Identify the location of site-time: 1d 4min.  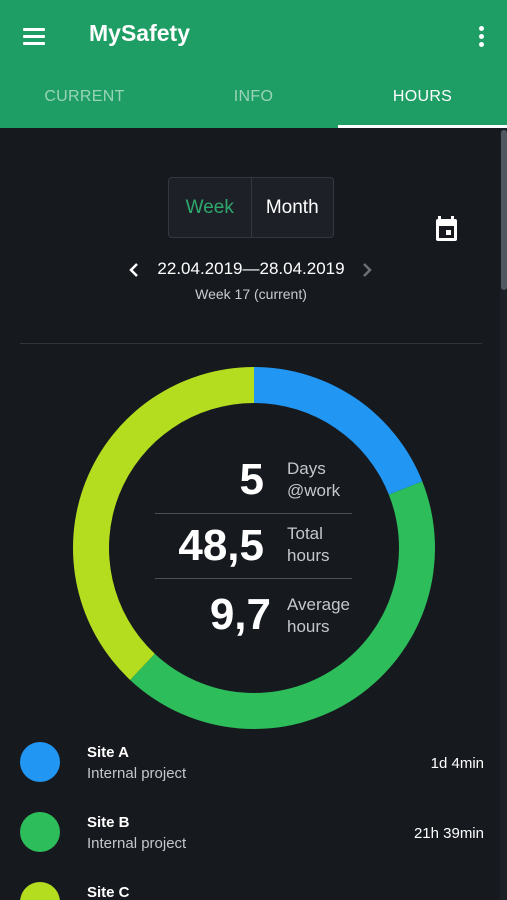
(457, 763).